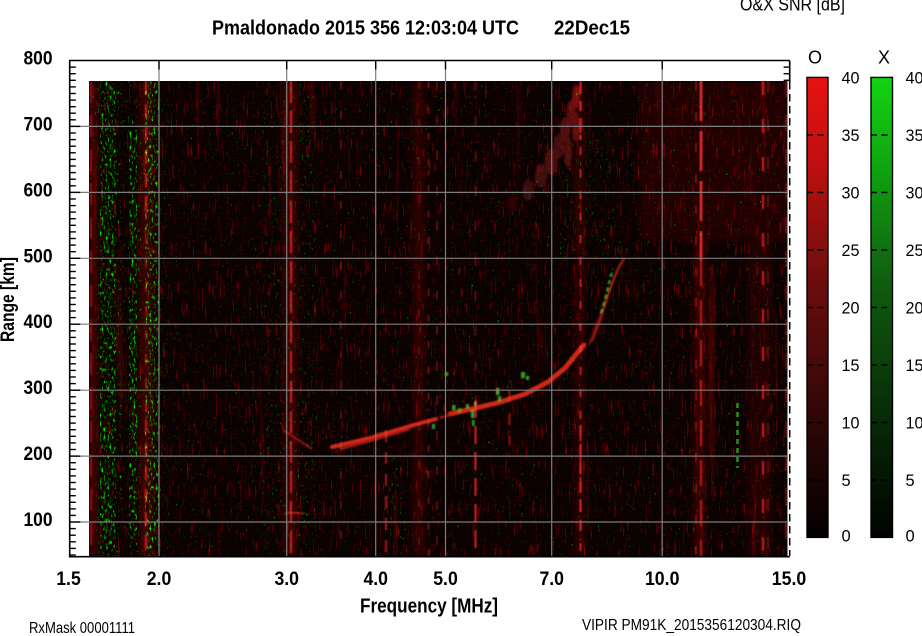  Describe the element at coordinates (159, 579) in the screenshot. I see `svg-text: 2.0` at that location.